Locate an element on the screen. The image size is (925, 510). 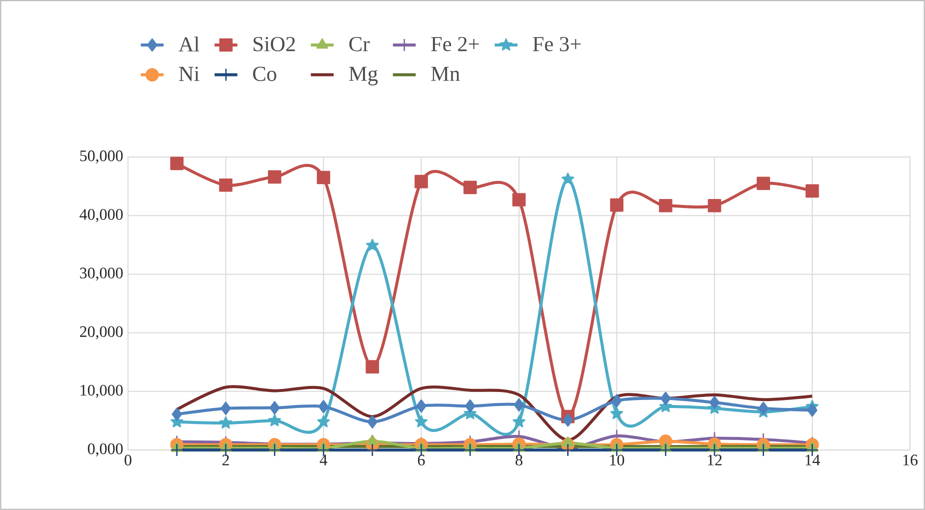
legend-label: Fe 2+ is located at coordinates (455, 44).